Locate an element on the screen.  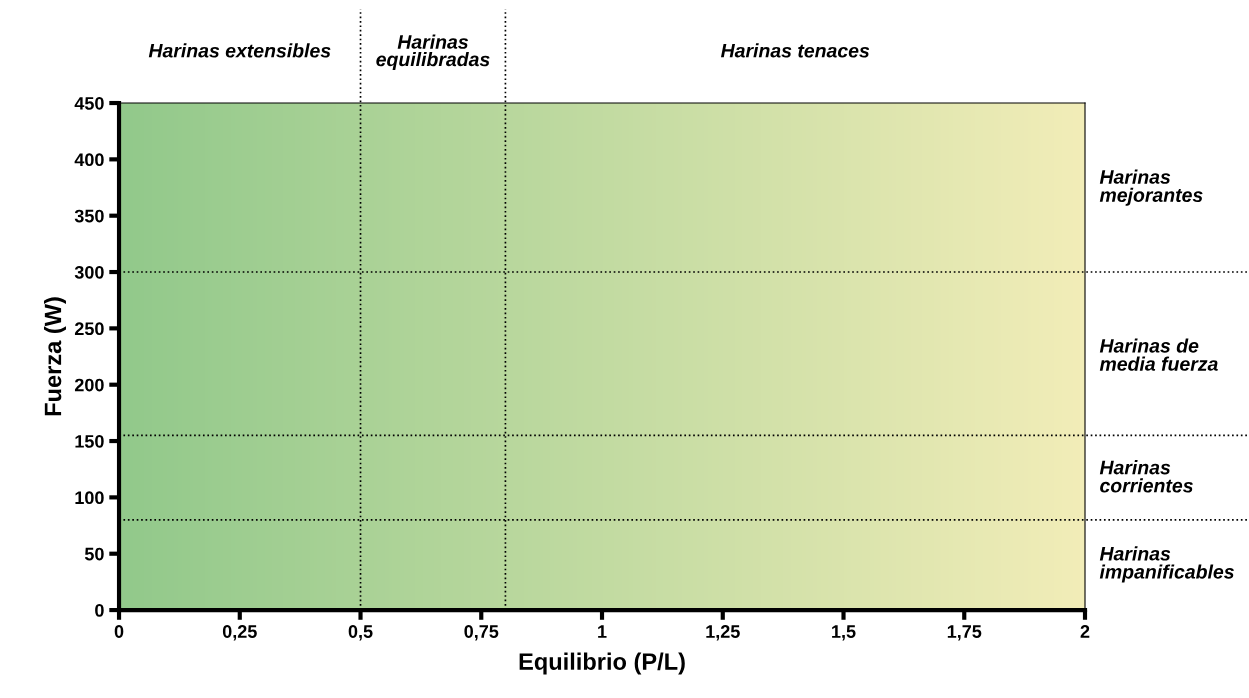
x-tick-label: 1 is located at coordinates (602, 631).